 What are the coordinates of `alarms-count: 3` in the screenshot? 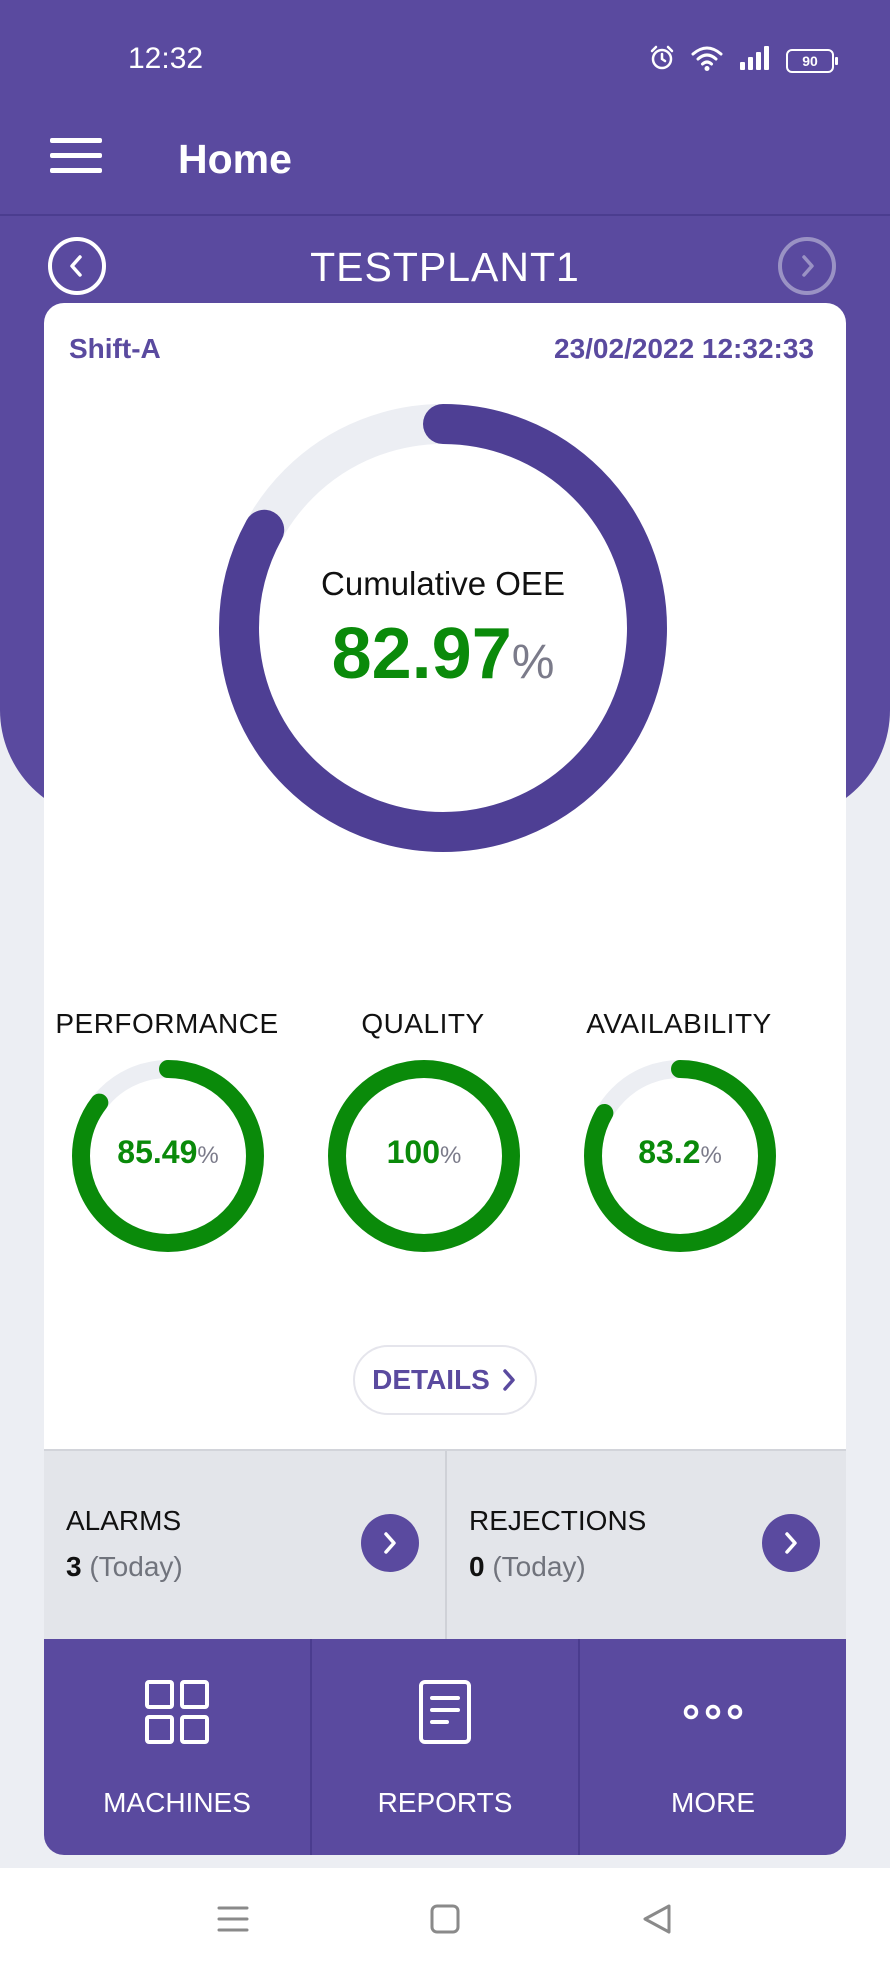 It's located at (74, 1566).